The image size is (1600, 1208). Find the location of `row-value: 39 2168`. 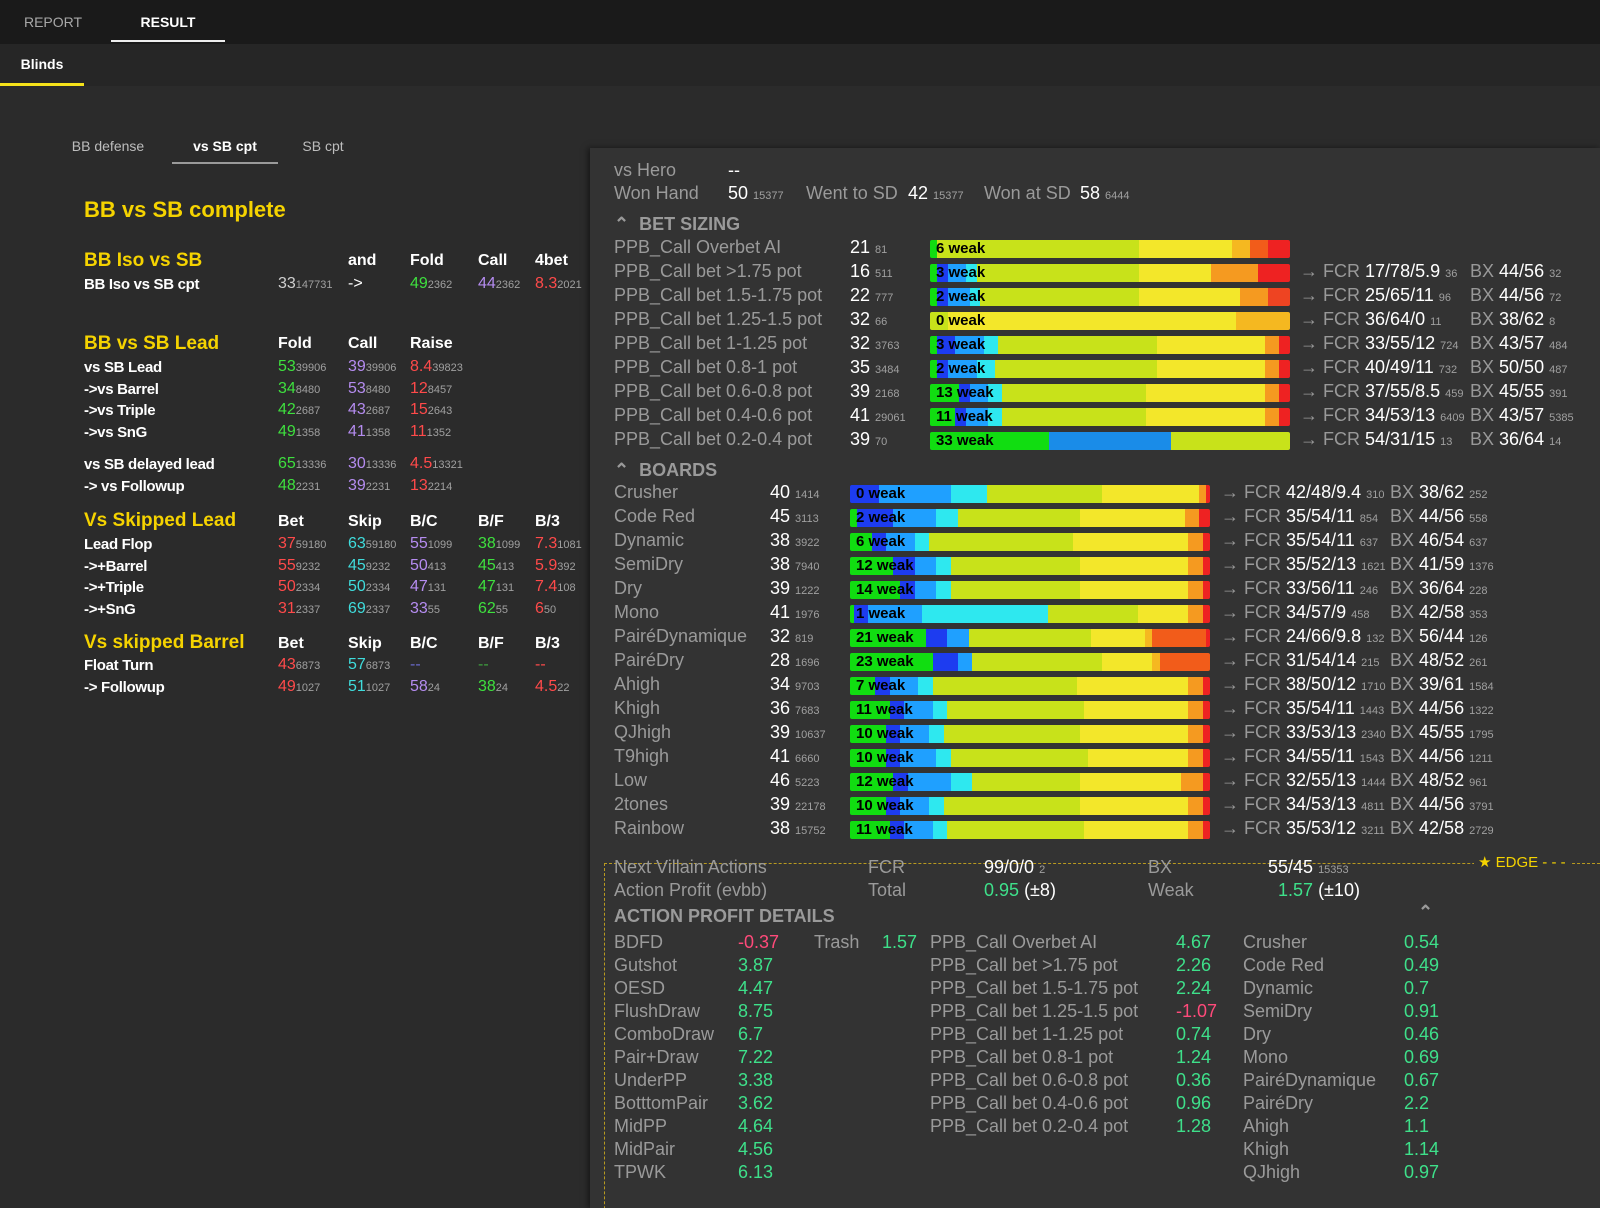

row-value: 39 2168 is located at coordinates (875, 391).